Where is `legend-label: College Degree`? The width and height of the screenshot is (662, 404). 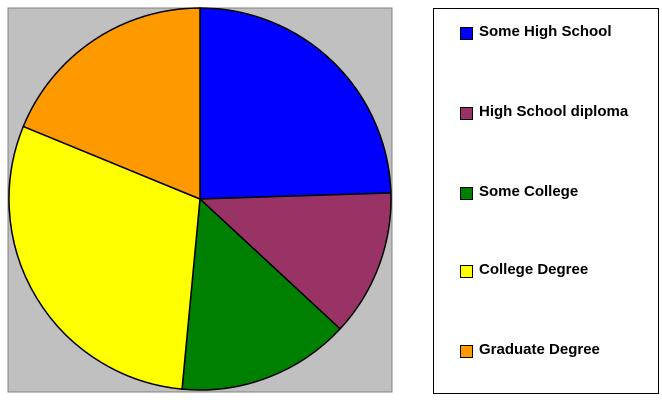
legend-label: College Degree is located at coordinates (534, 269).